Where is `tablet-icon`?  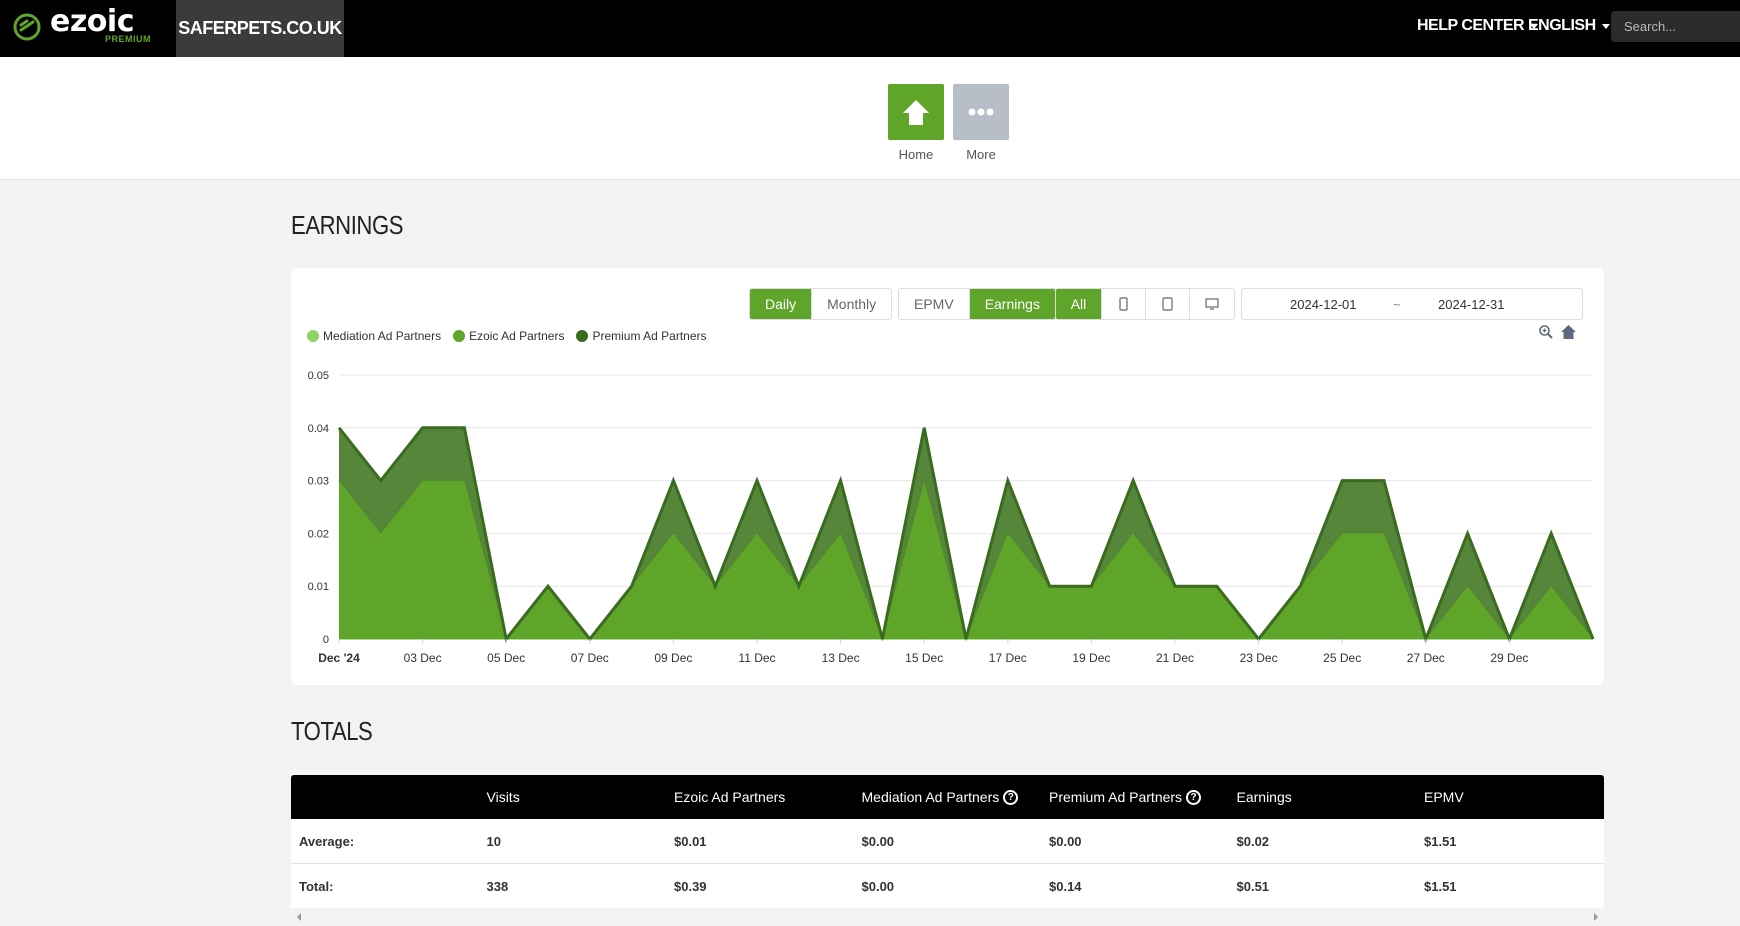
tablet-icon is located at coordinates (1167, 304).